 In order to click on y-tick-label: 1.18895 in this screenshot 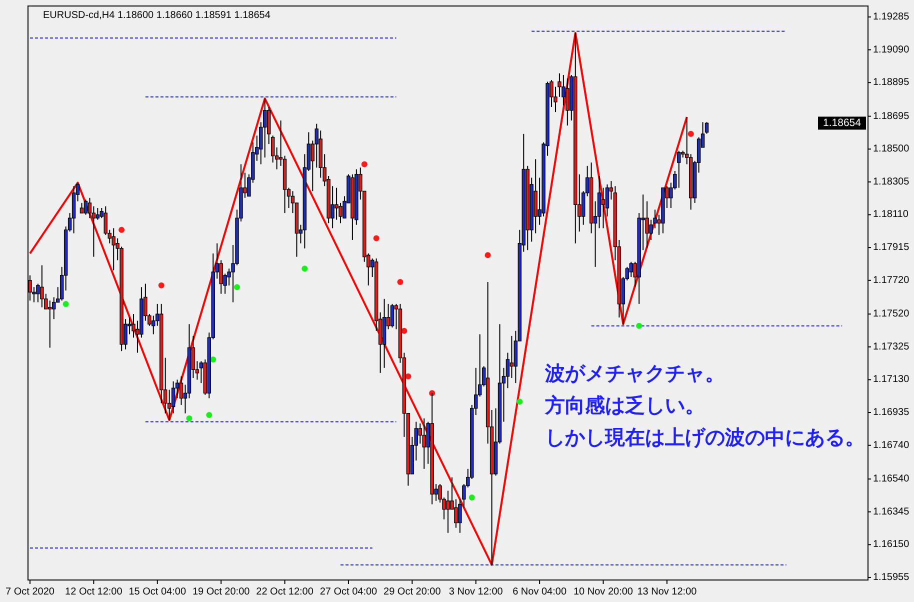, I will do `click(891, 82)`.